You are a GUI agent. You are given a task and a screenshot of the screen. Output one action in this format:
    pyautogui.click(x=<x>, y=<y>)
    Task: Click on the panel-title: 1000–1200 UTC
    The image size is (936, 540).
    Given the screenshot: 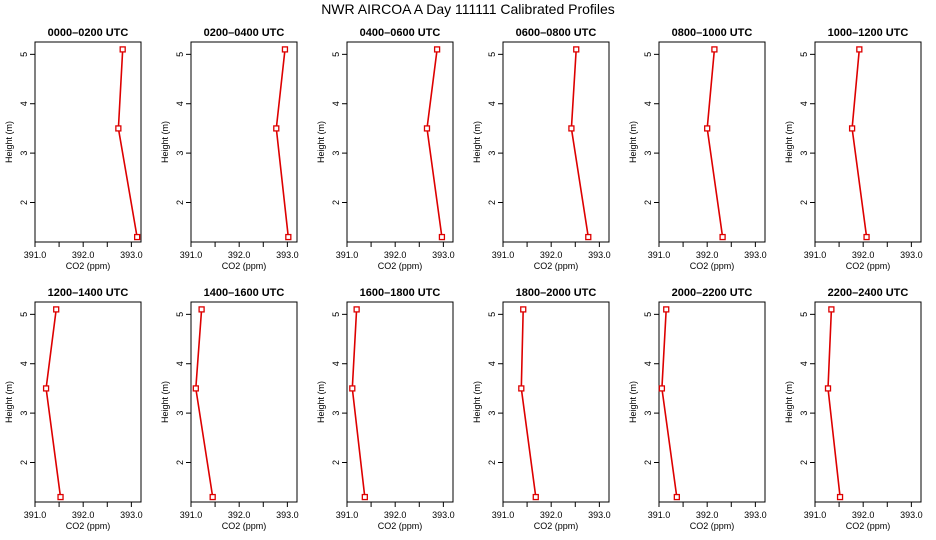 What is the action you would take?
    pyautogui.click(x=868, y=33)
    